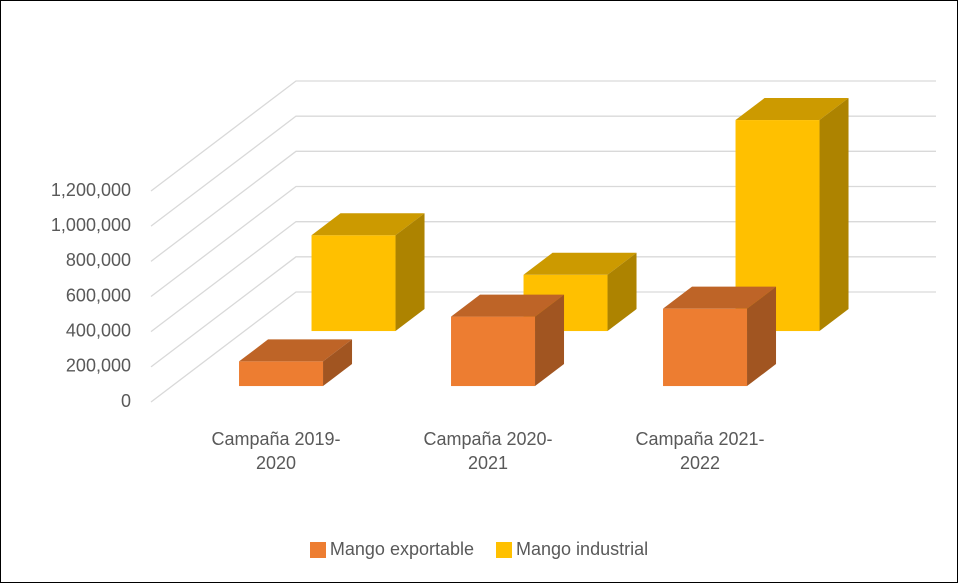  Describe the element at coordinates (700, 451) in the screenshot. I see `x-tick-label: Campaña 2021-2022` at that location.